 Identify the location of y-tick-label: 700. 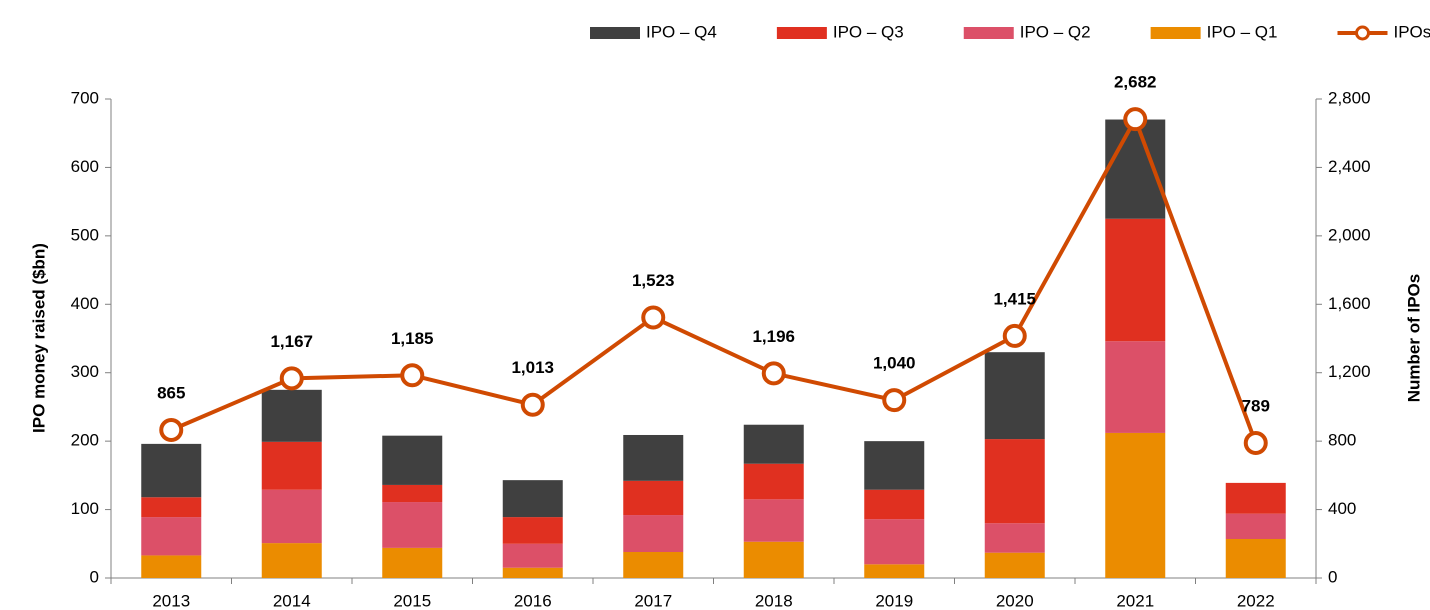
(85, 97).